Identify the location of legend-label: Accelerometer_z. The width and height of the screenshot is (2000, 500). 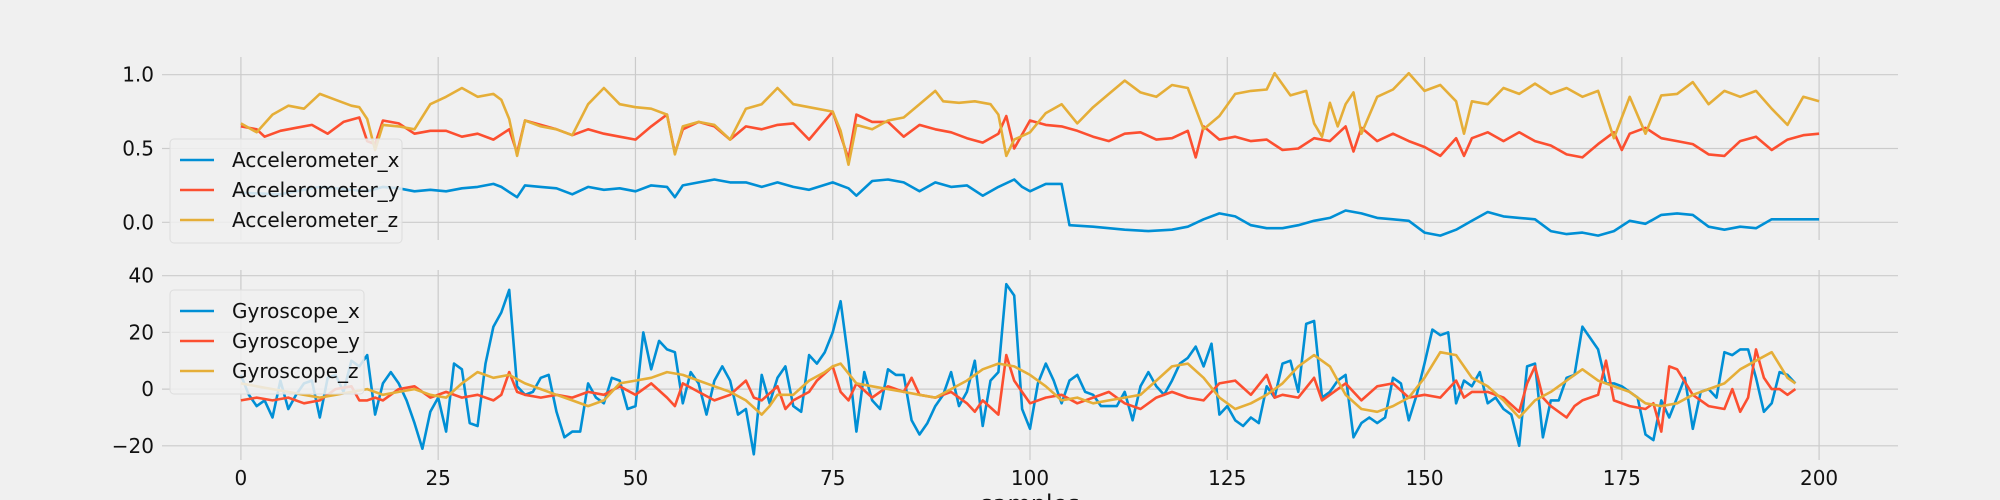
(315, 220).